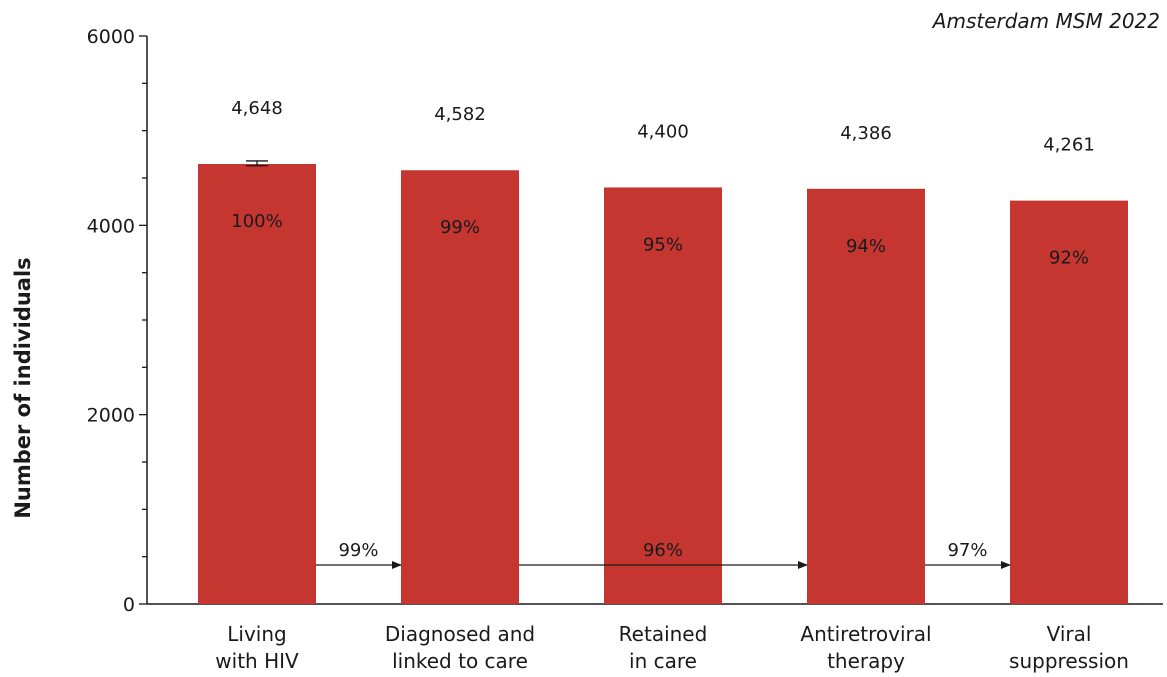  I want to click on x-tick-label: Viral suppression, so click(1069, 647).